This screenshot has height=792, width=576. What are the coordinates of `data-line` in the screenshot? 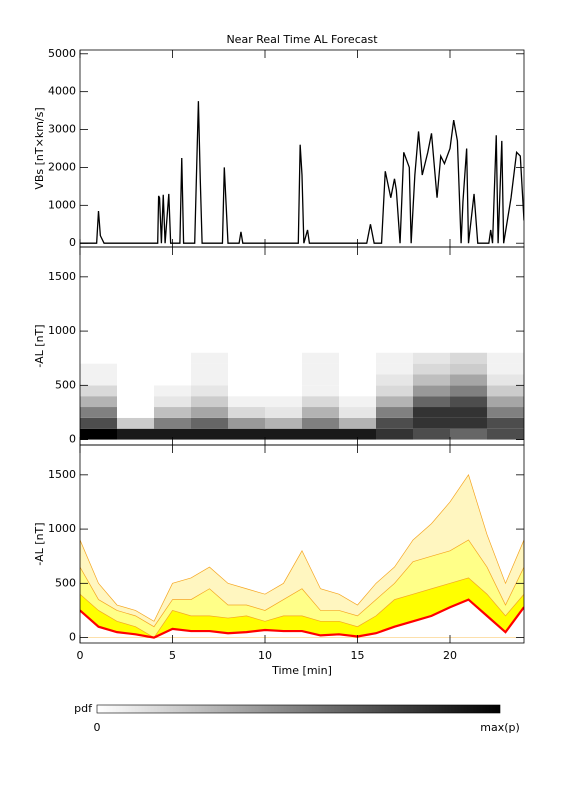 It's located at (302, 172).